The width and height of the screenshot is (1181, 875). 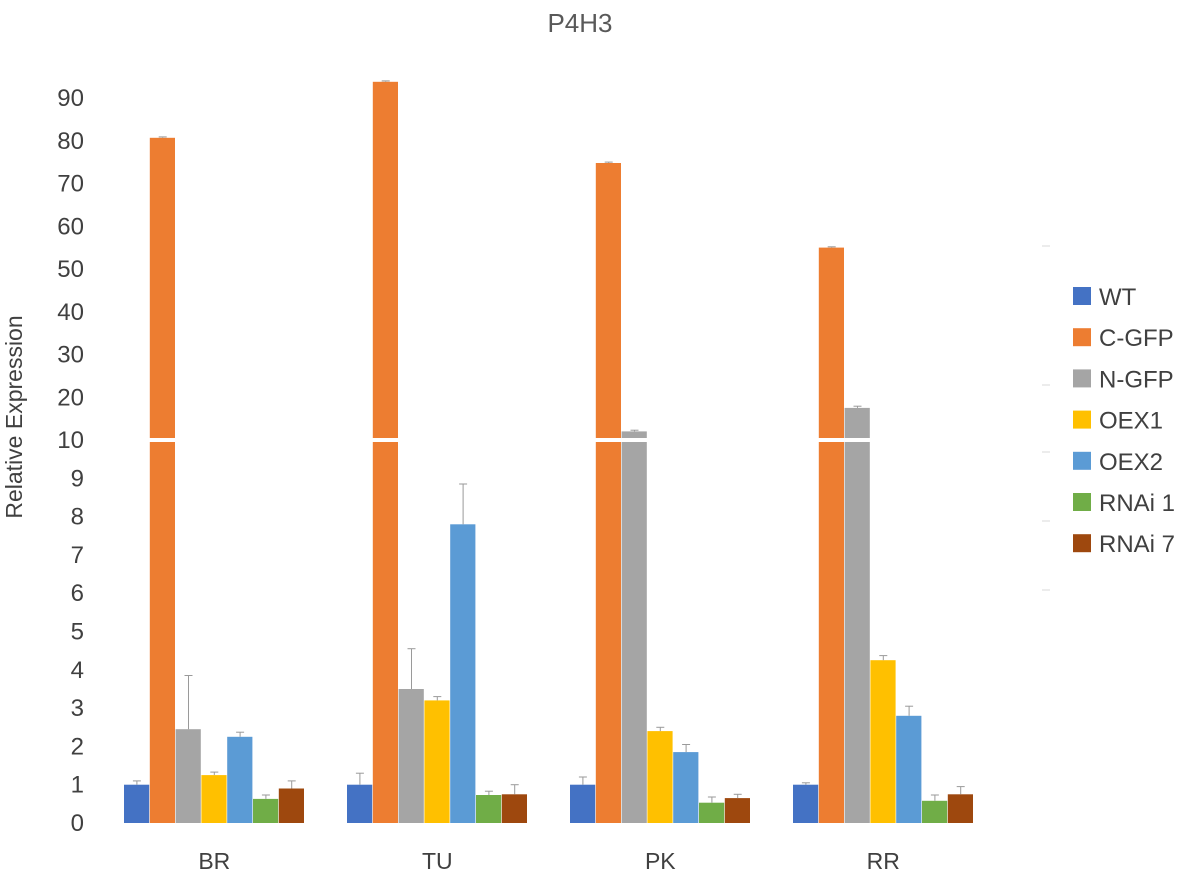 What do you see at coordinates (1131, 462) in the screenshot?
I see `legend-label: OEX2` at bounding box center [1131, 462].